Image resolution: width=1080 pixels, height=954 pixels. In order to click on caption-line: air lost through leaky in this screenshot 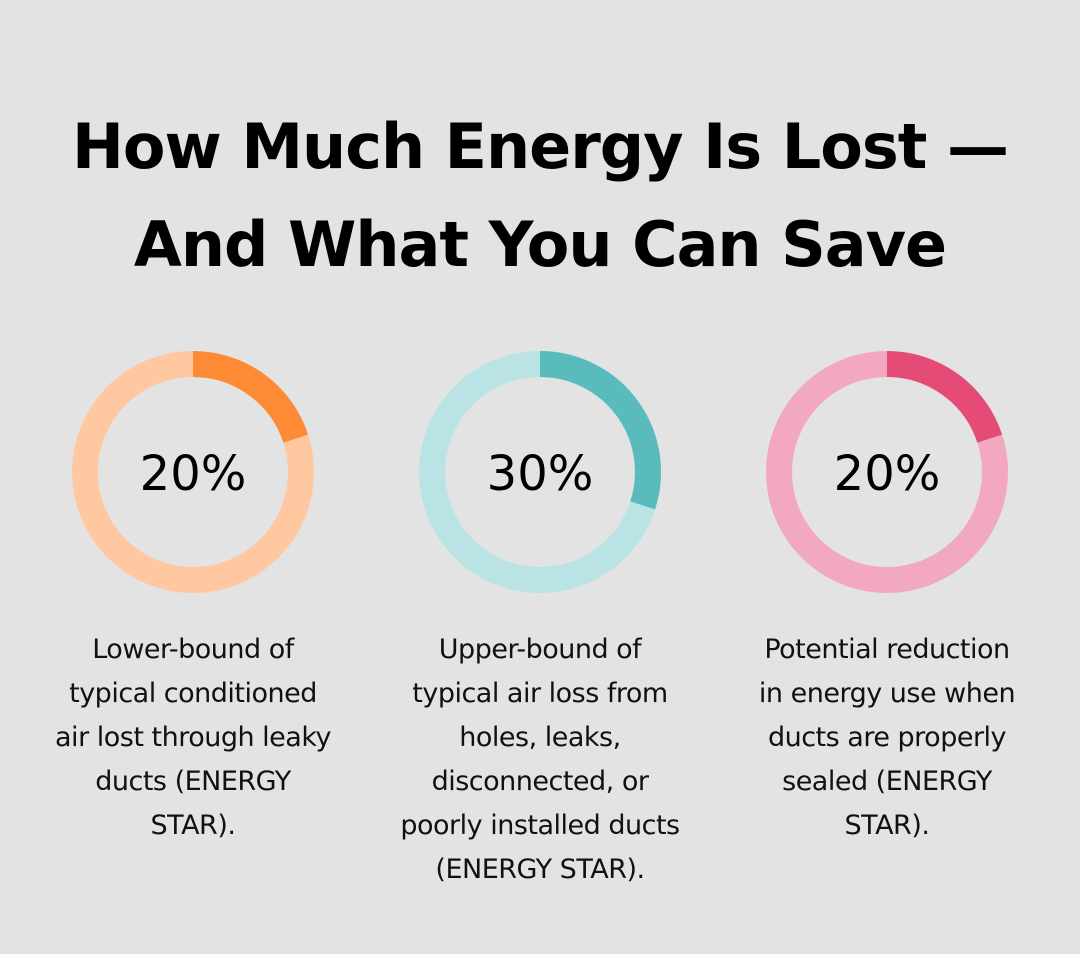, I will do `click(193, 737)`.